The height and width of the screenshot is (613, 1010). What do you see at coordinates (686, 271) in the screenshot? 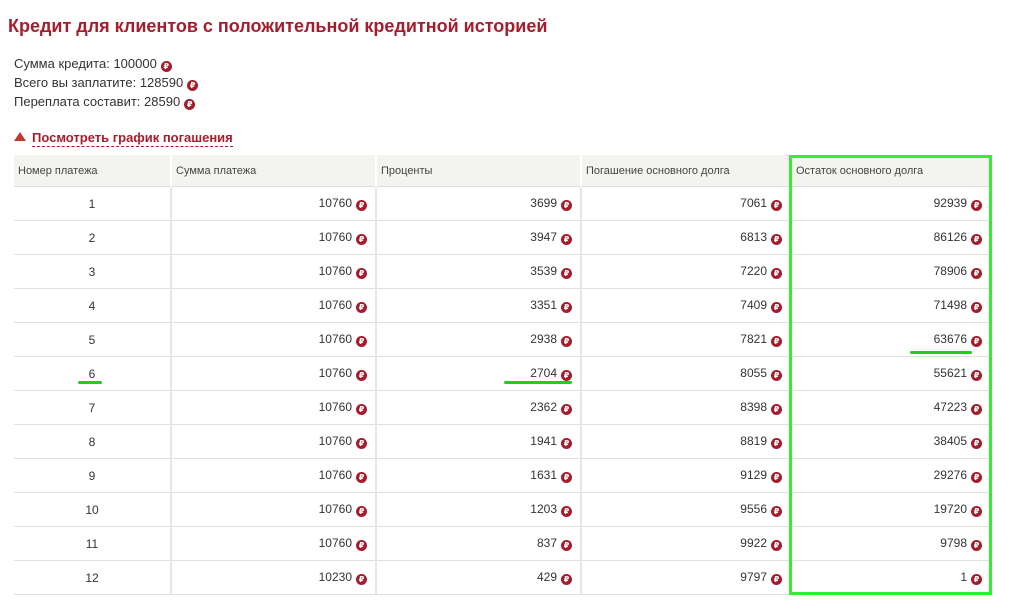
I see `cell-amount: 7220 ₽` at bounding box center [686, 271].